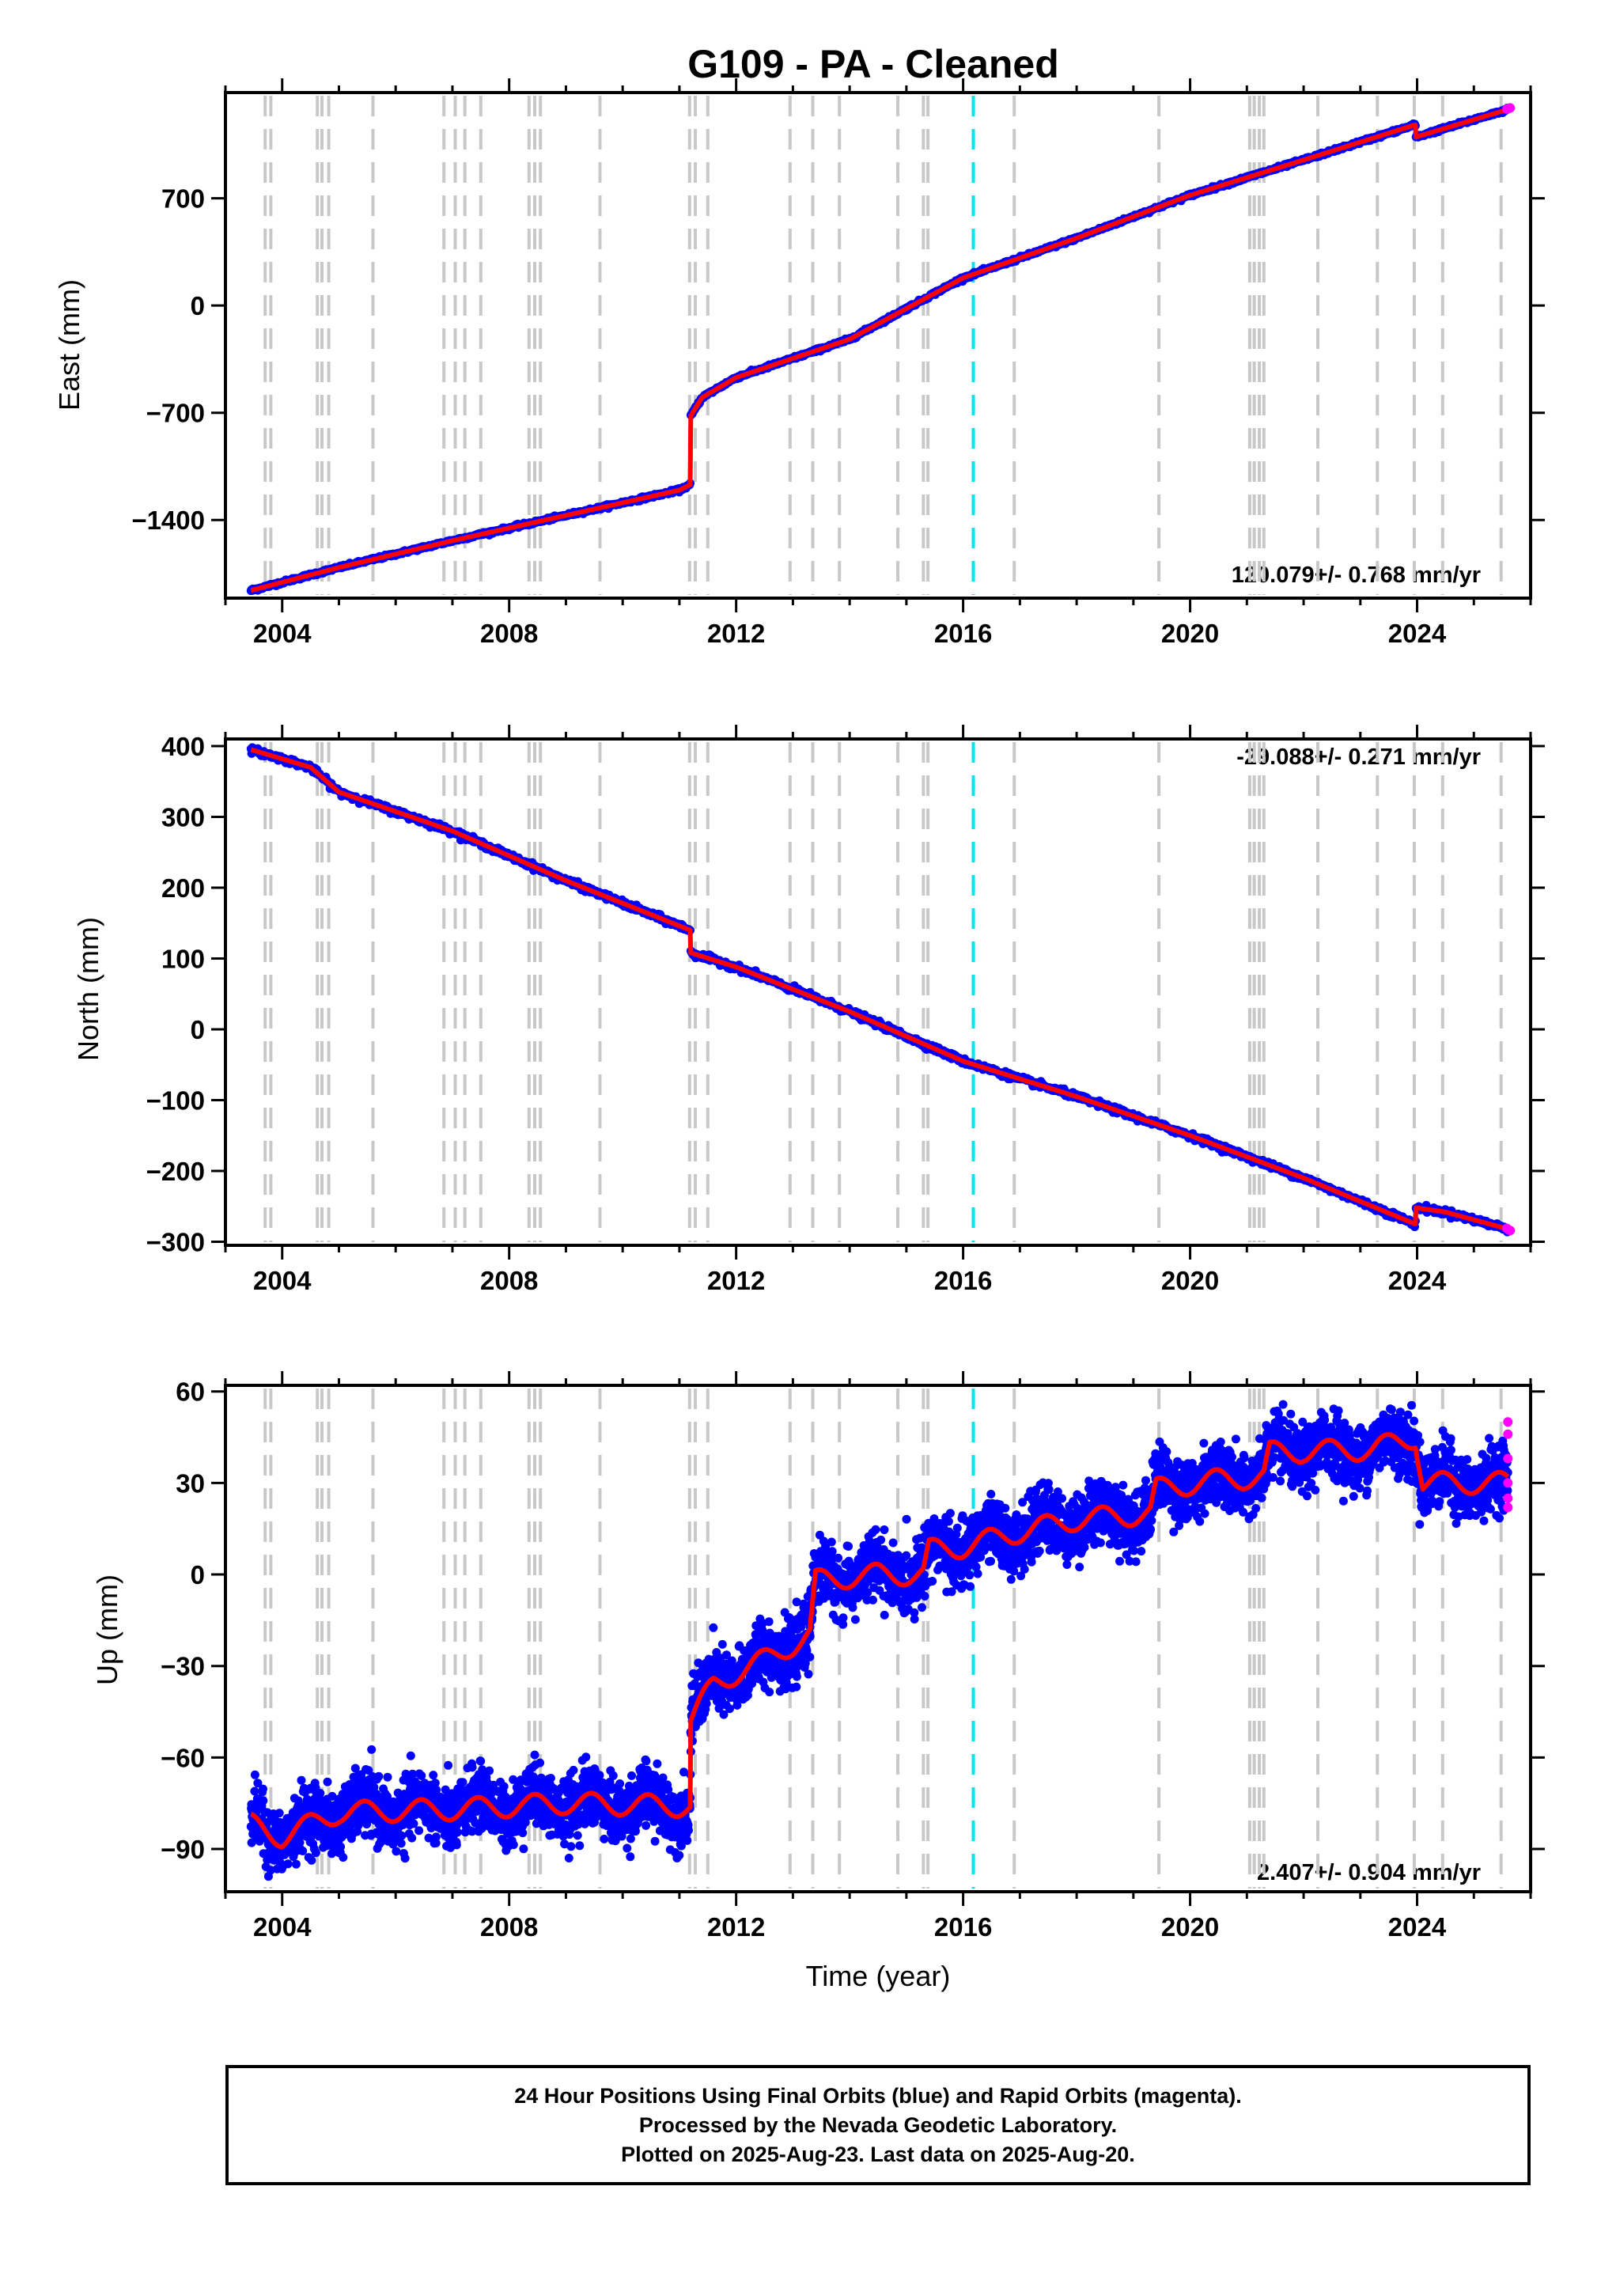 The height and width of the screenshot is (2296, 1601). What do you see at coordinates (736, 1280) in the screenshot?
I see `north-x-tick-label: 2012` at bounding box center [736, 1280].